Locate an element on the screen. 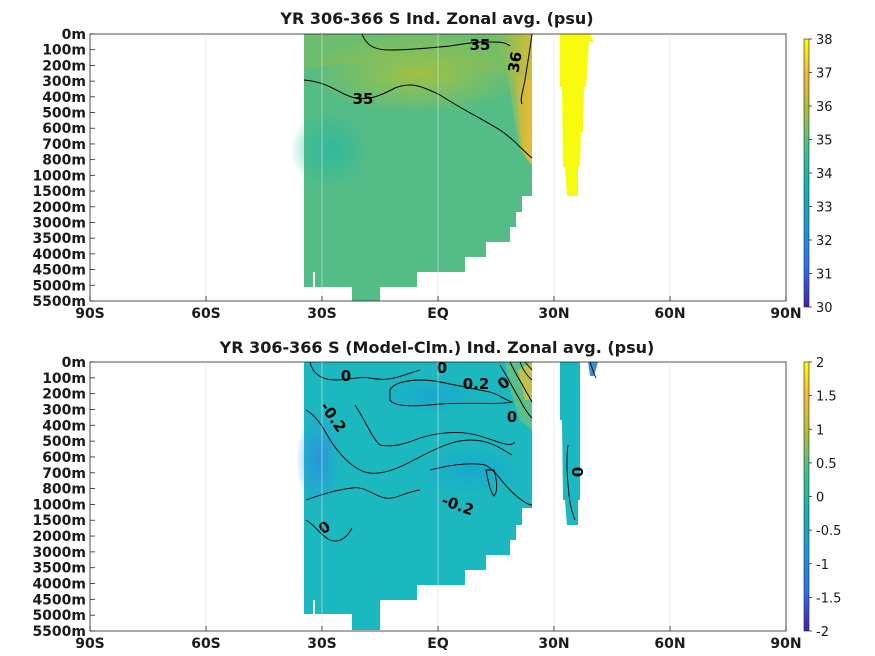  top-chart-title: YR 306-366 S Ind. Zonal avg. (psu) is located at coordinates (436, 18).